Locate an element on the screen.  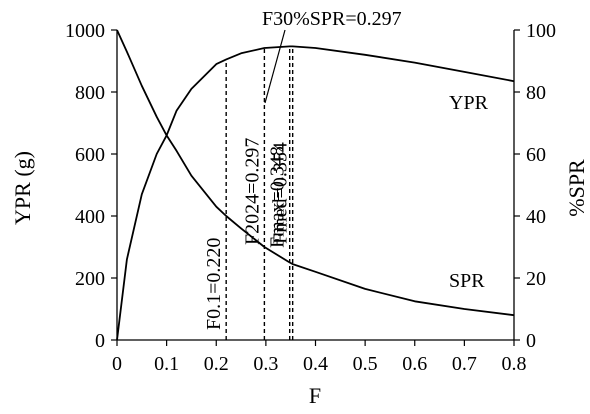
y-right-tick-label: 60 is located at coordinates (536, 155).